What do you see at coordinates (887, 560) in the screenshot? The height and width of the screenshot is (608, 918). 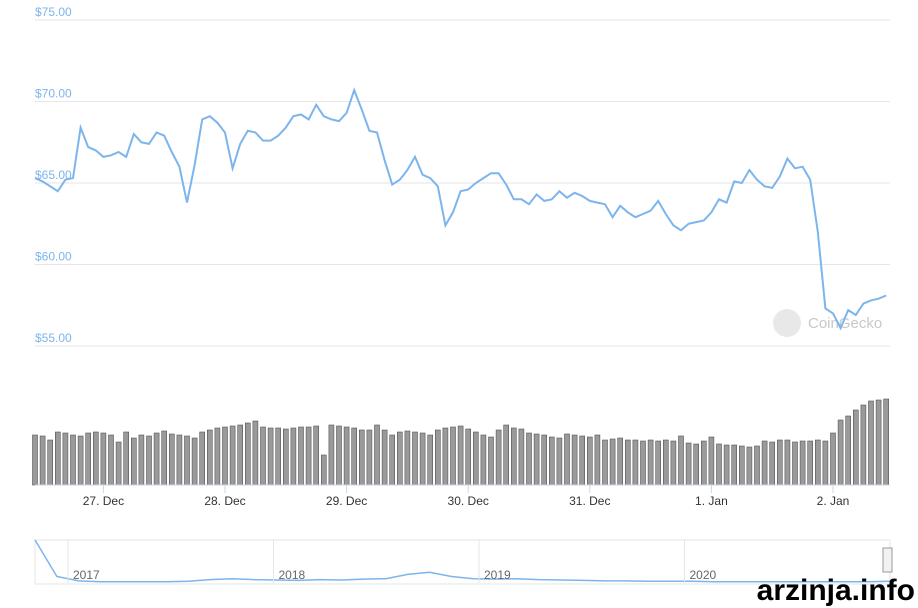 I see `navigator-handle` at bounding box center [887, 560].